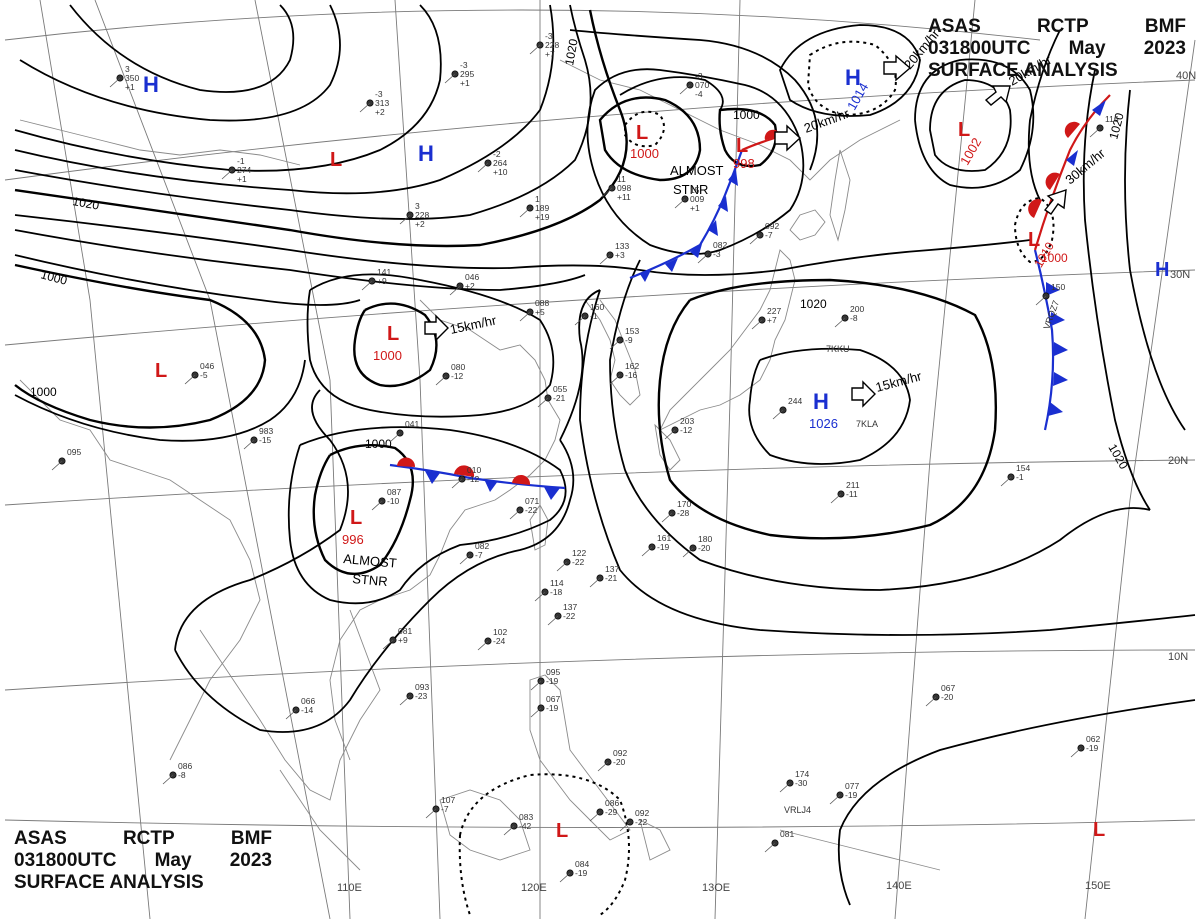 The height and width of the screenshot is (919, 1200). Describe the element at coordinates (553, 699) in the screenshot. I see `station-value: 067` at that location.